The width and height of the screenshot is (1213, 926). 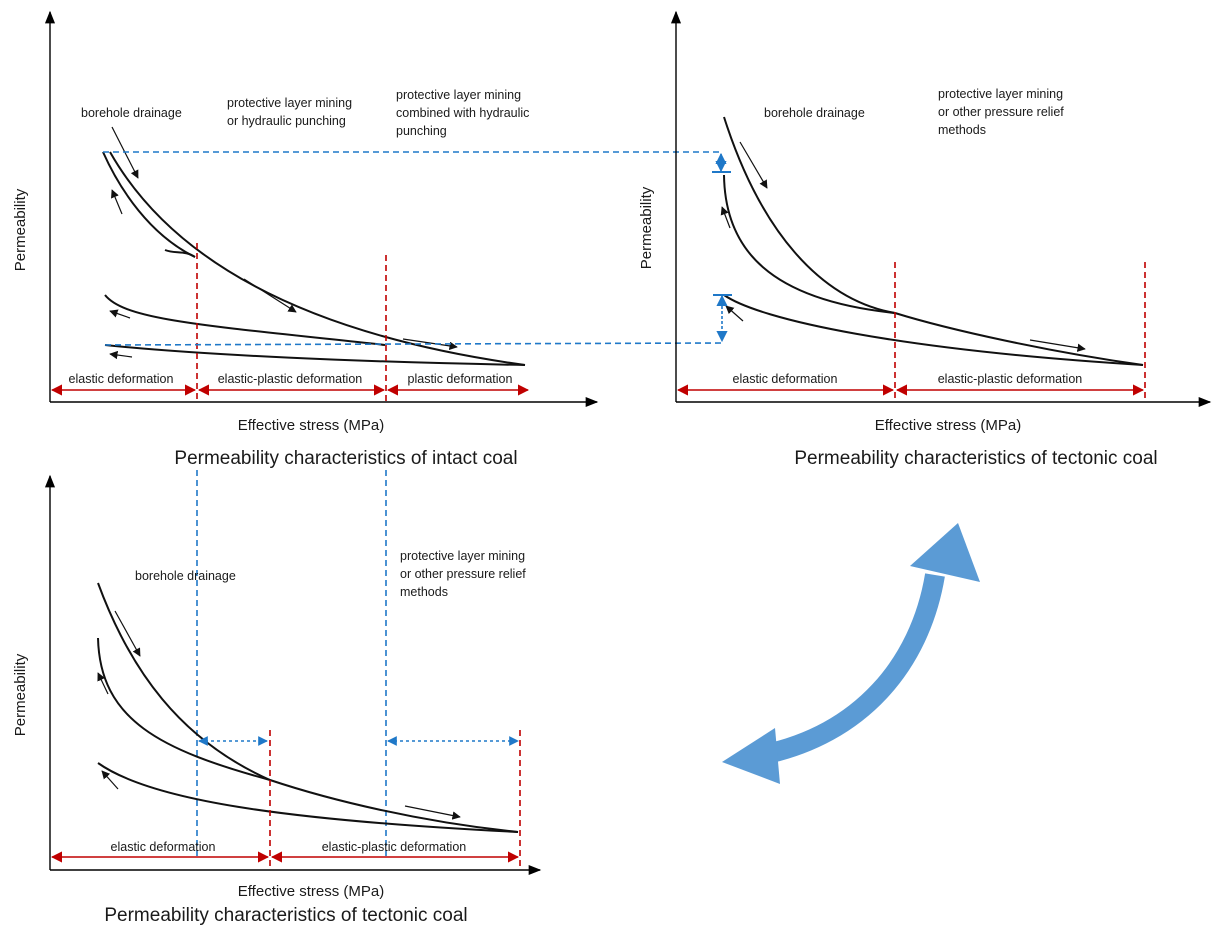 I want to click on method-label: combined with hydraulic, so click(x=462, y=113).